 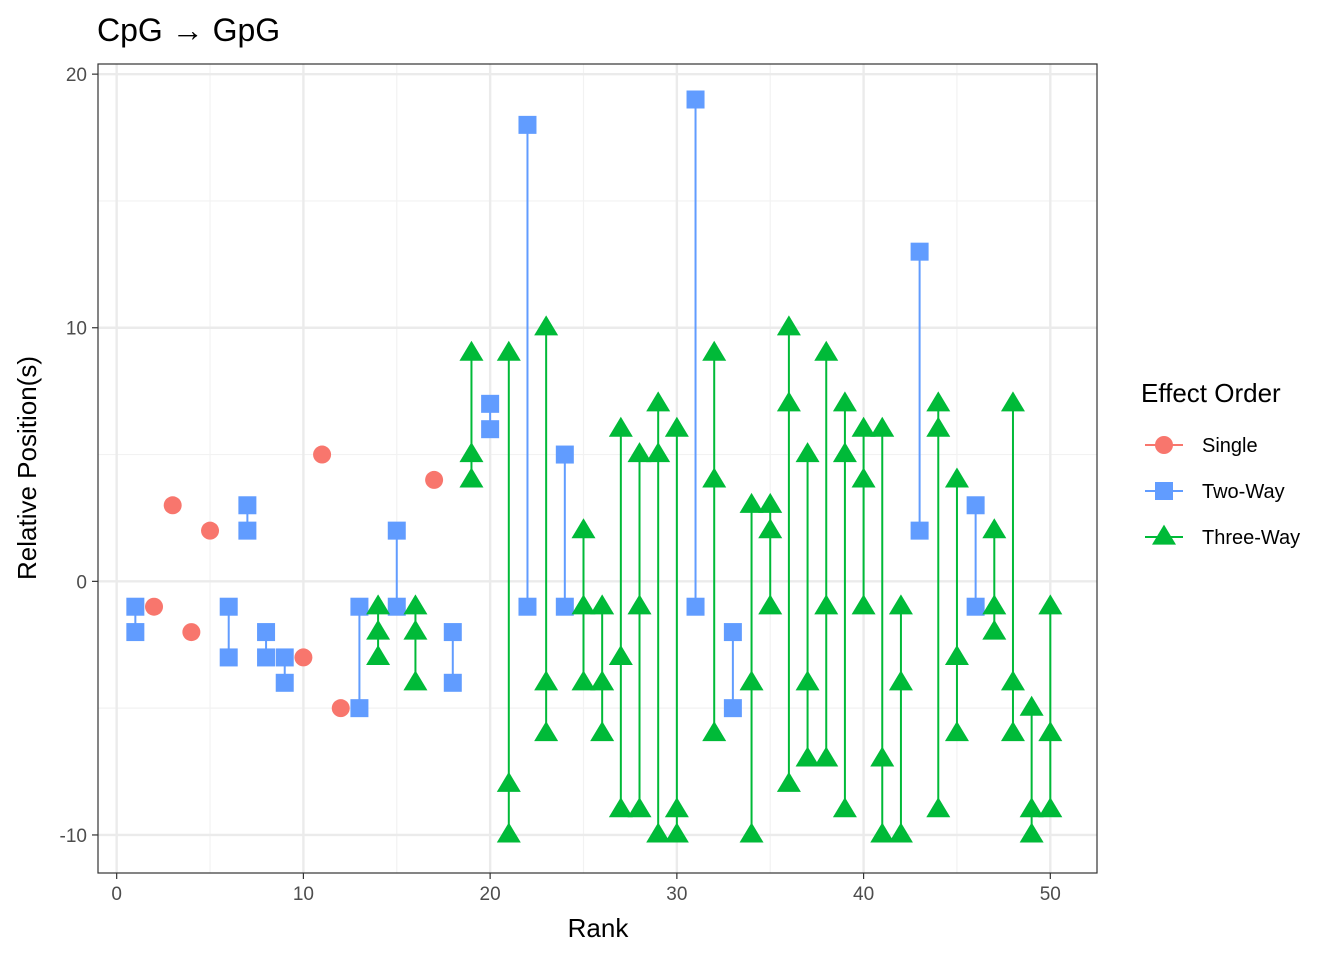 I want to click on legend-label: Two-Way, so click(x=1243, y=492).